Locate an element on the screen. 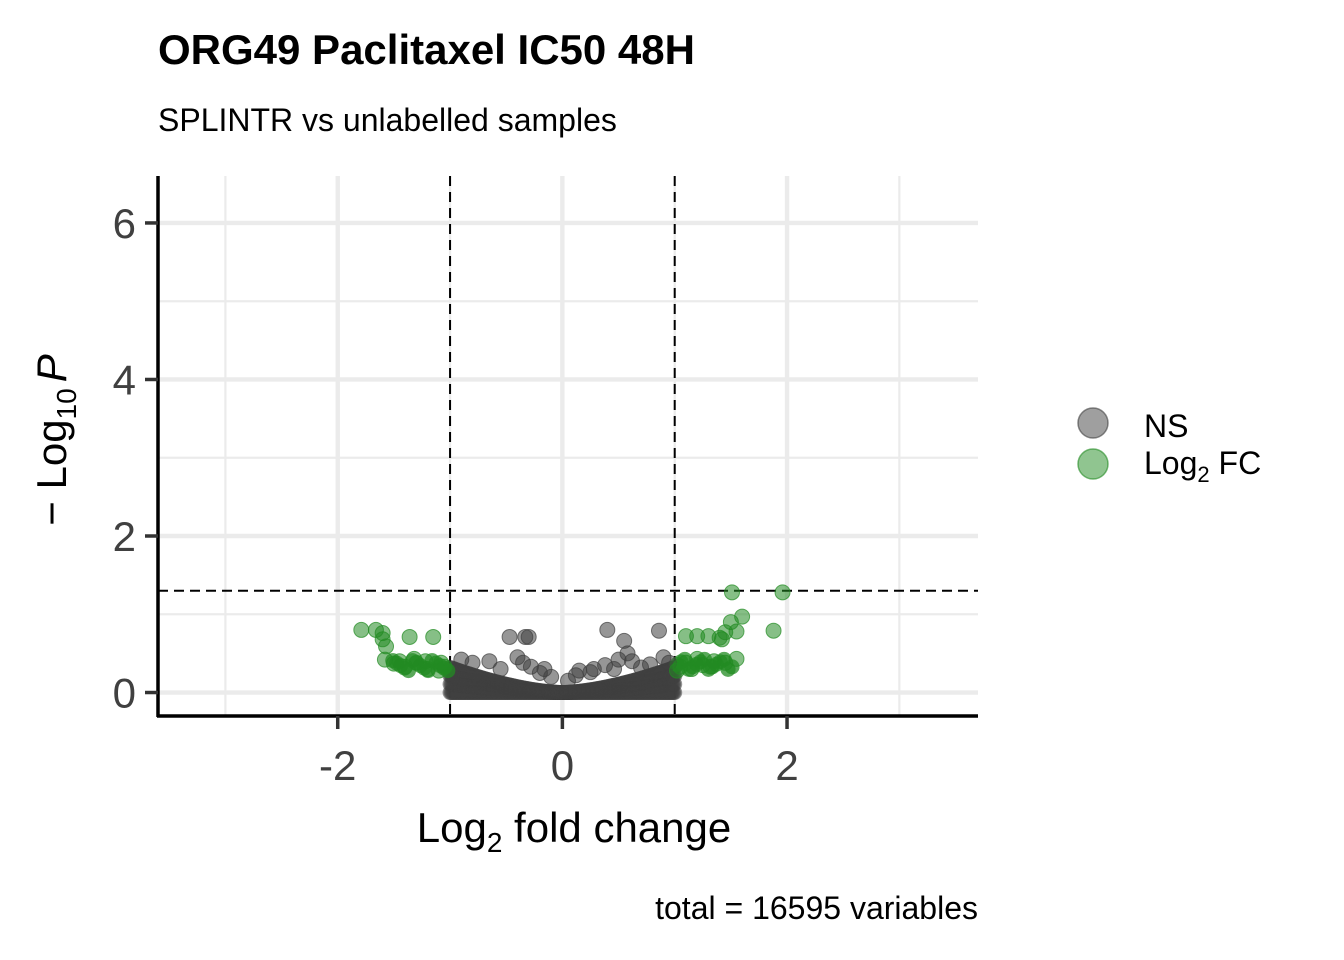 The height and width of the screenshot is (960, 1344). y-axis-title: − Log10 P is located at coordinates (55, 439).